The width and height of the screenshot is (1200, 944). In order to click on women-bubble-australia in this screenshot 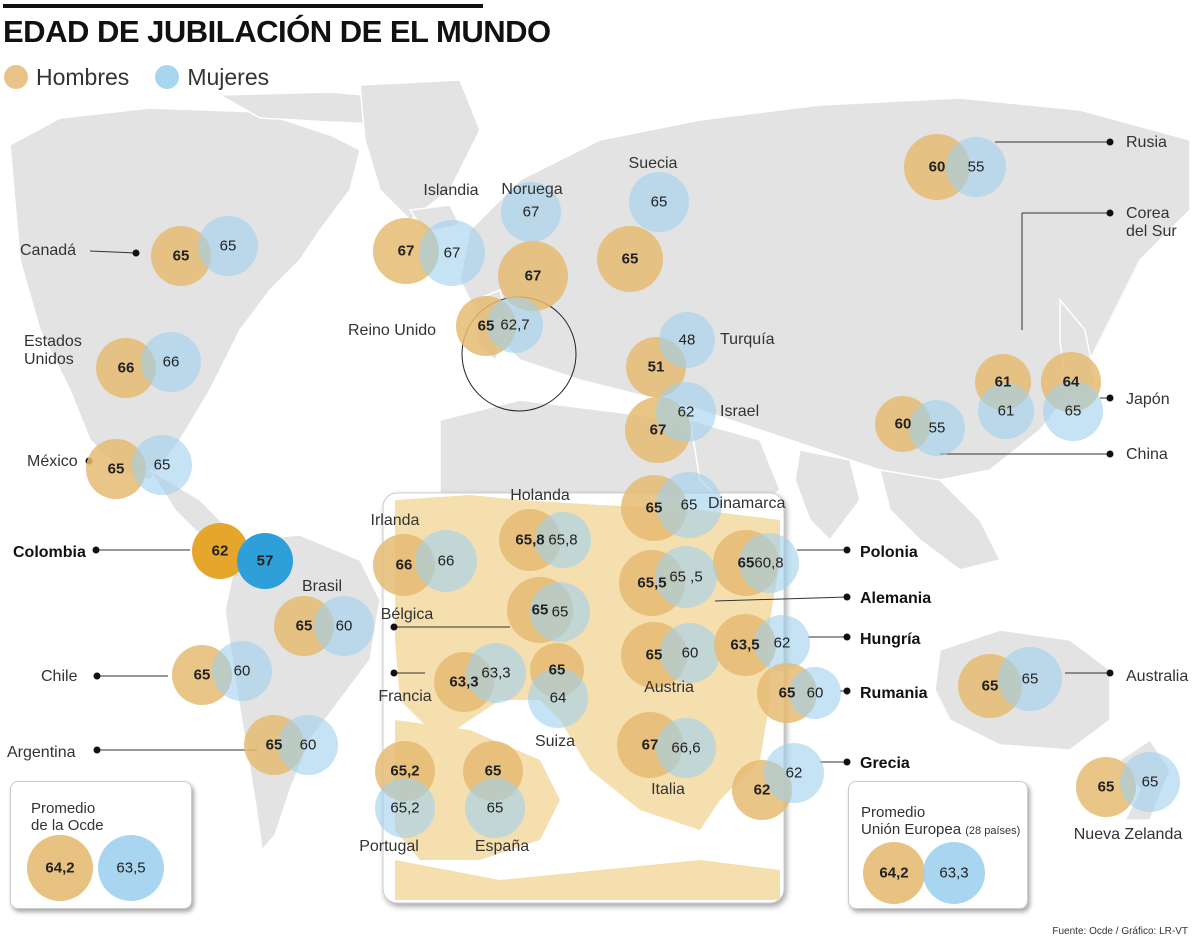, I will do `click(1030, 679)`.